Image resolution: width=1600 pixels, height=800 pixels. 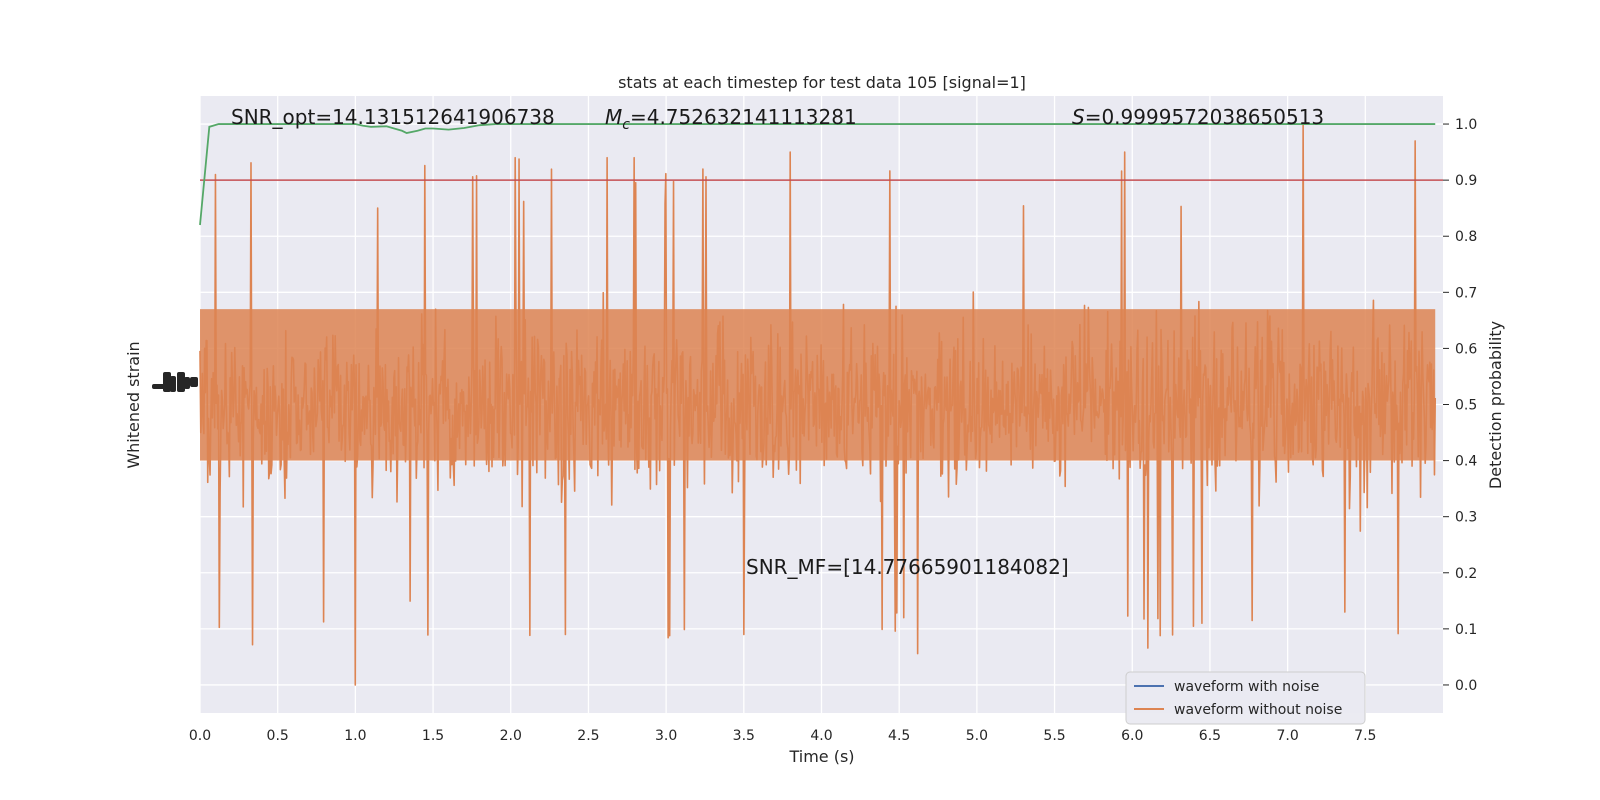 I want to click on x-tick-label: 1.0, so click(x=355, y=736).